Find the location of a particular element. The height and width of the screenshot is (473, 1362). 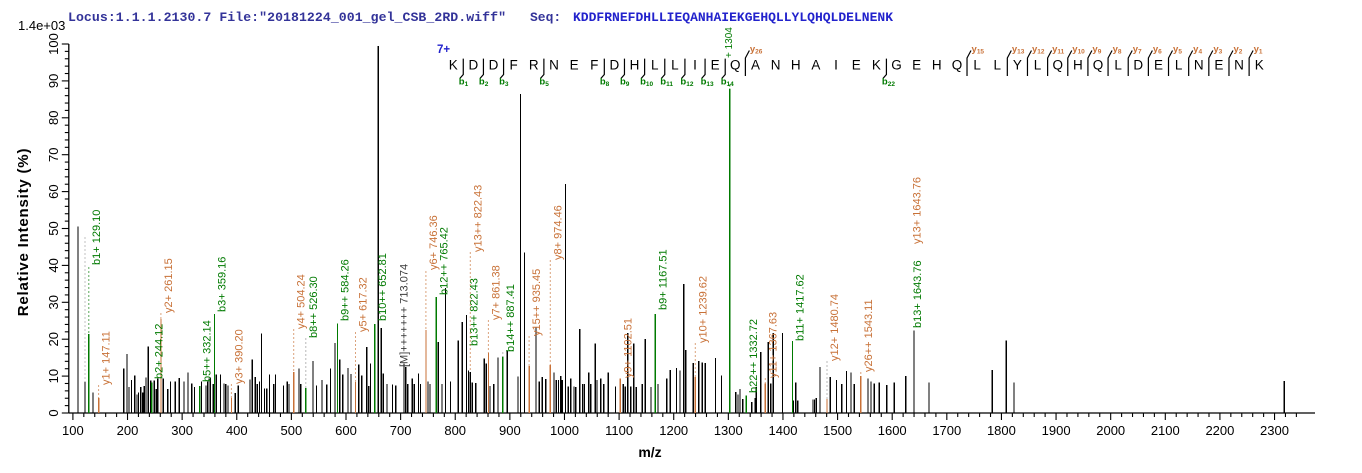

svg-text: 1500 is located at coordinates (837, 430).